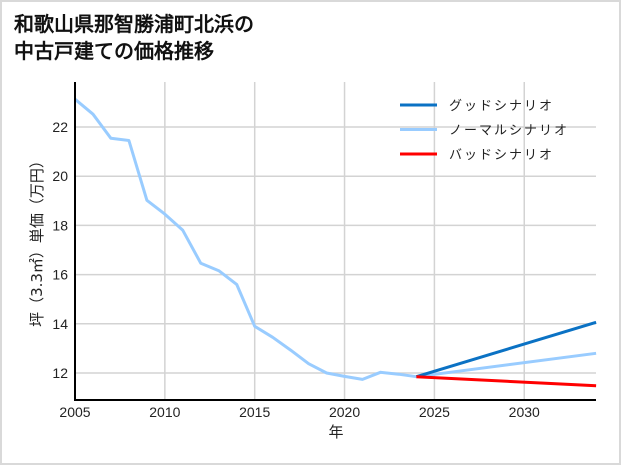 The width and height of the screenshot is (621, 465). What do you see at coordinates (60, 373) in the screenshot?
I see `y-tick-label: 12` at bounding box center [60, 373].